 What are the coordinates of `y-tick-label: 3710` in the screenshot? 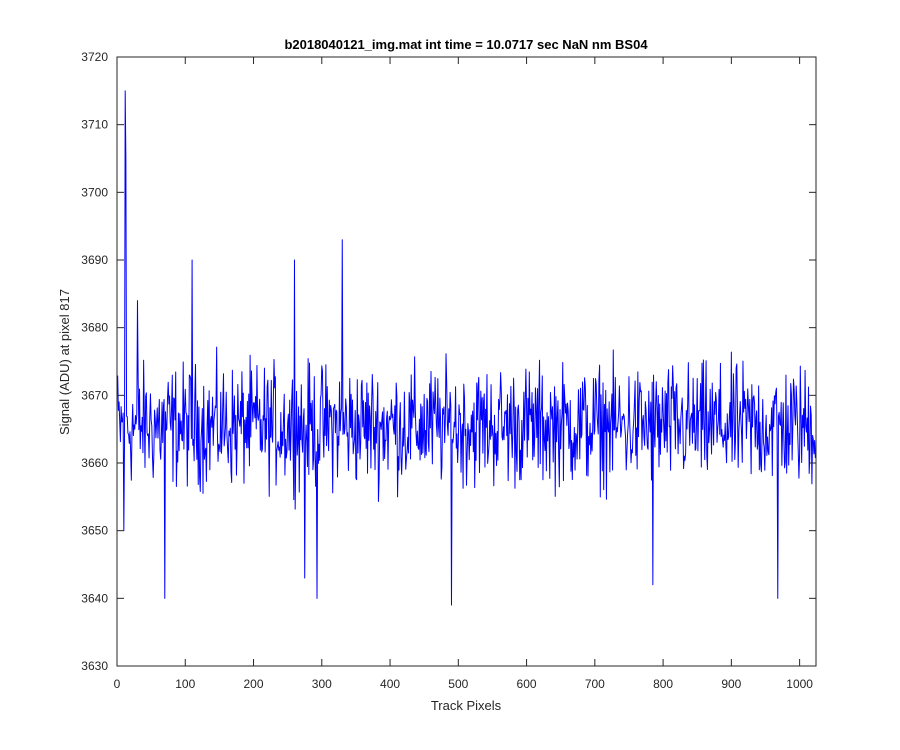 It's located at (94, 125).